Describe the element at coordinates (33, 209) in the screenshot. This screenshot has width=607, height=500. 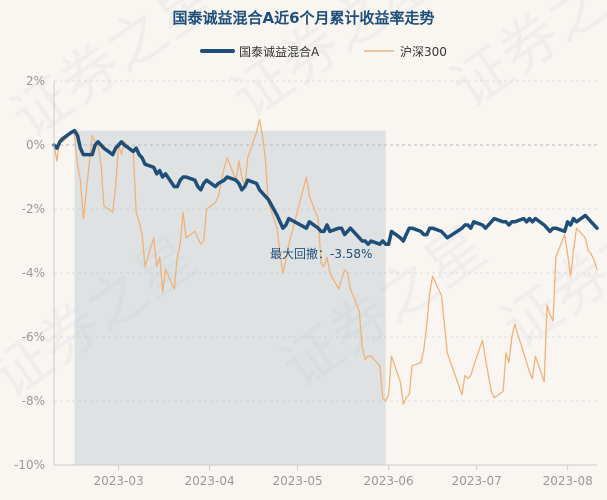
I see `y-tick-label: -2%` at that location.